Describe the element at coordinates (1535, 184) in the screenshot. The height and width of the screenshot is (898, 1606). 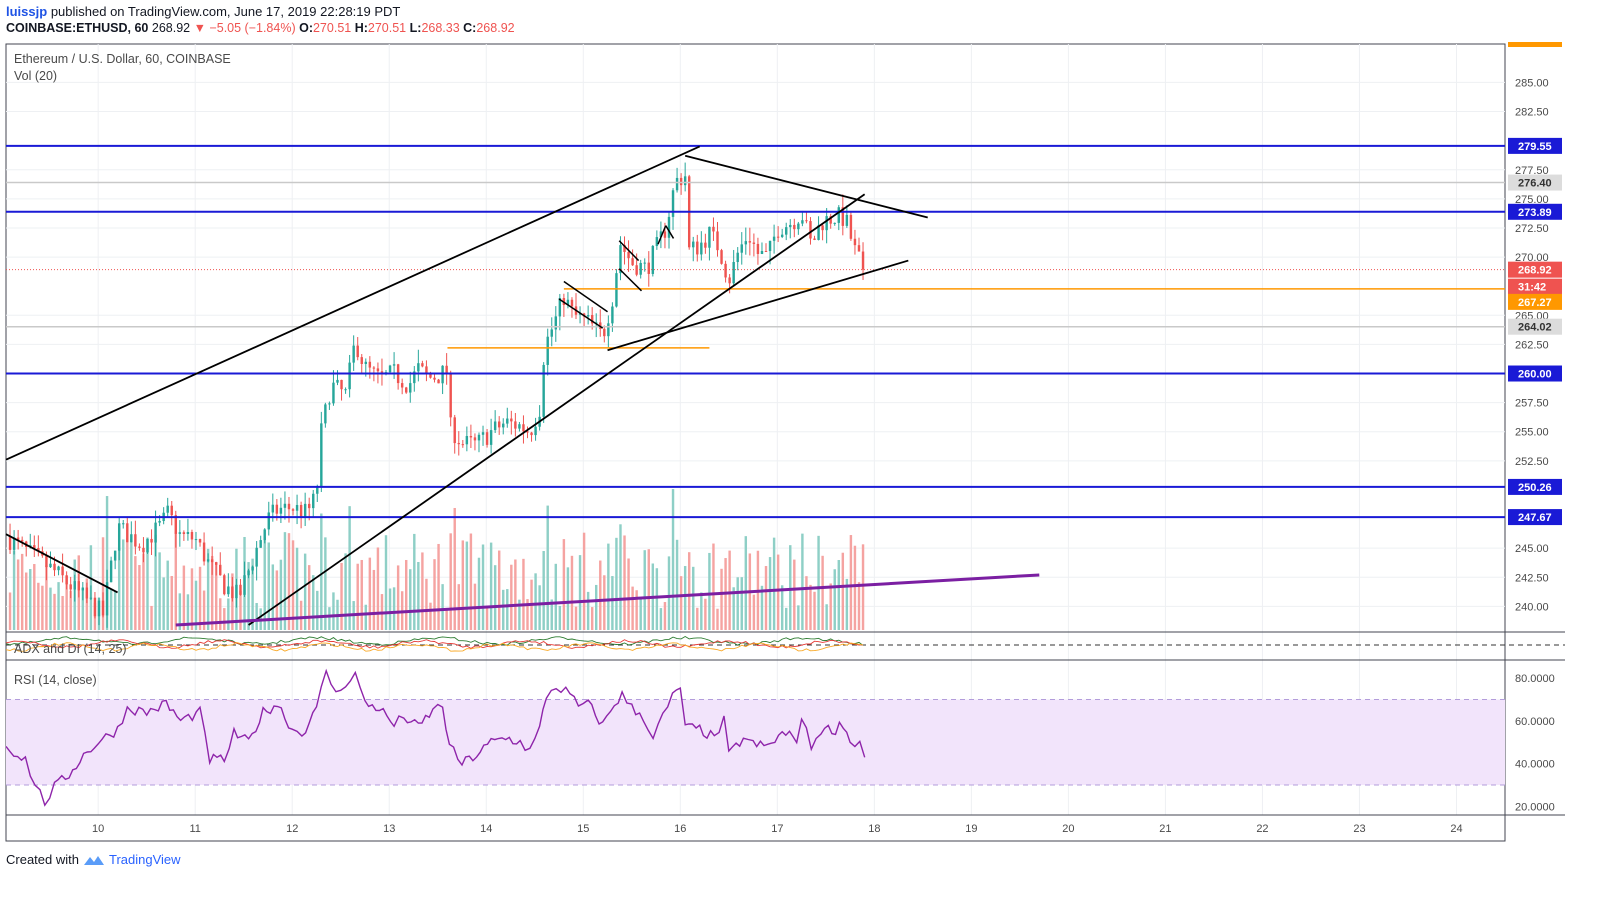
I see `price-label-text: 276.40` at that location.